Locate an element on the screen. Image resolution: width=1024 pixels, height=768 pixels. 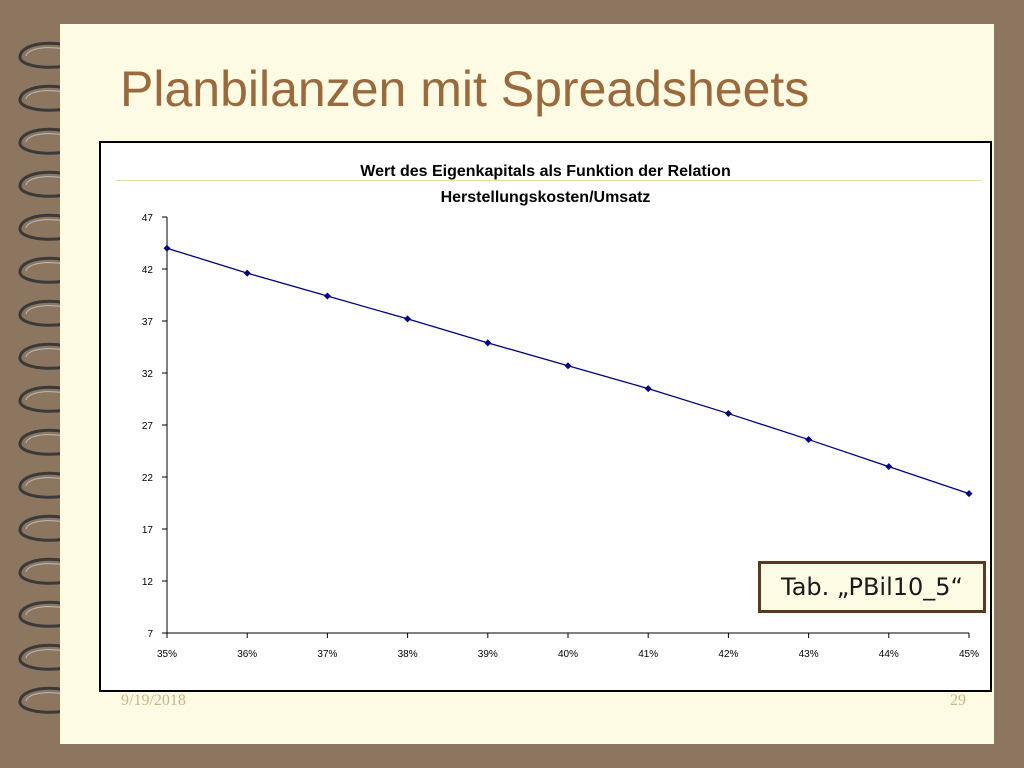
y-tick-label: 47 is located at coordinates (148, 218).